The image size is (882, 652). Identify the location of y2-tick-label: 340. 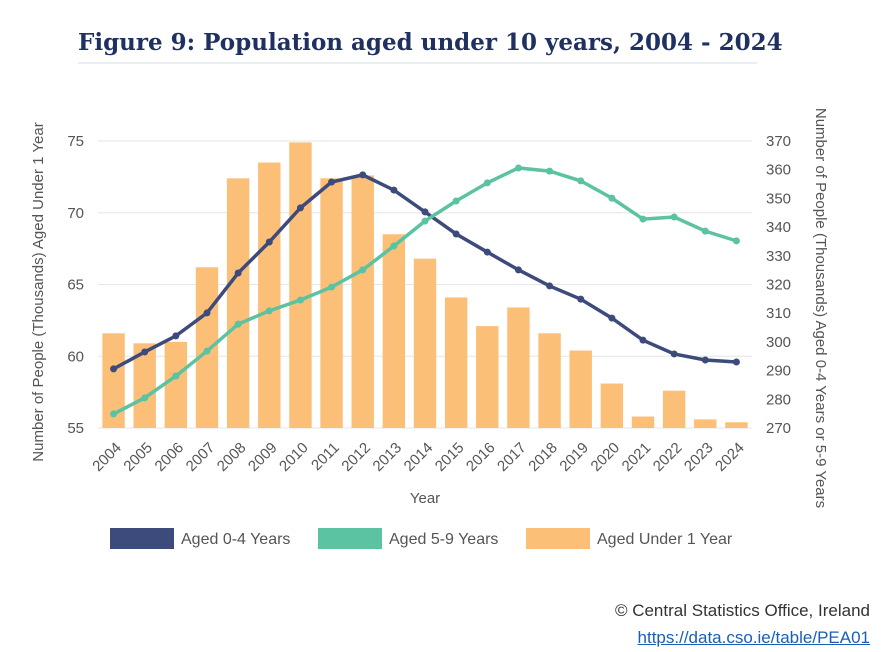
(778, 227).